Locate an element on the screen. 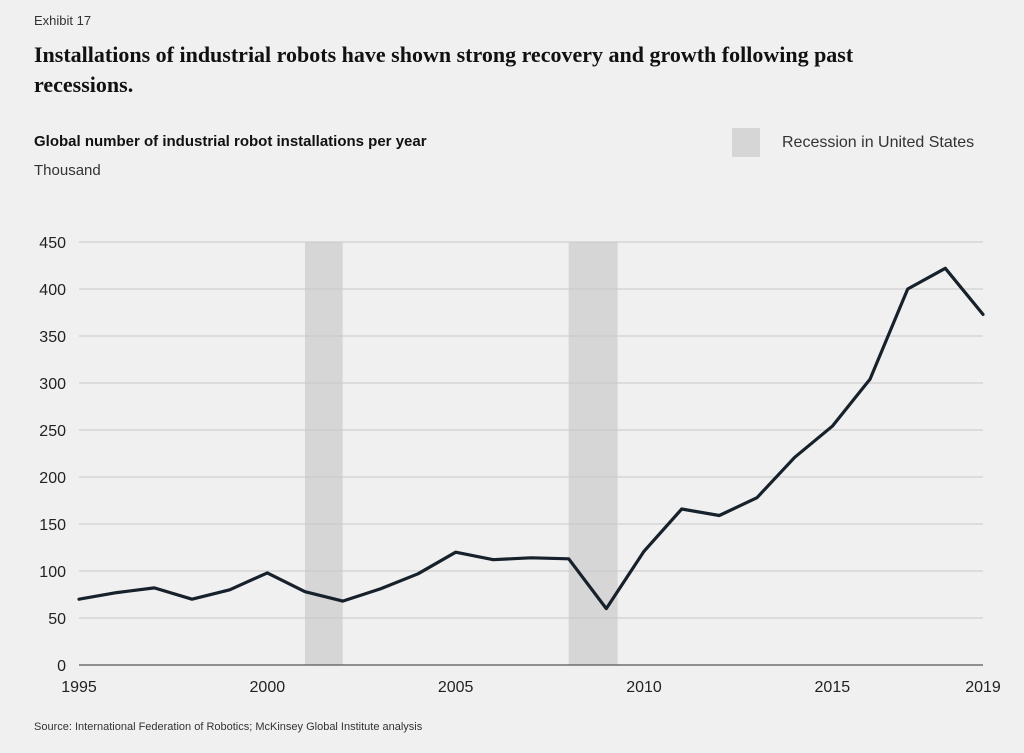  y-tick-label: 100 is located at coordinates (52, 572).